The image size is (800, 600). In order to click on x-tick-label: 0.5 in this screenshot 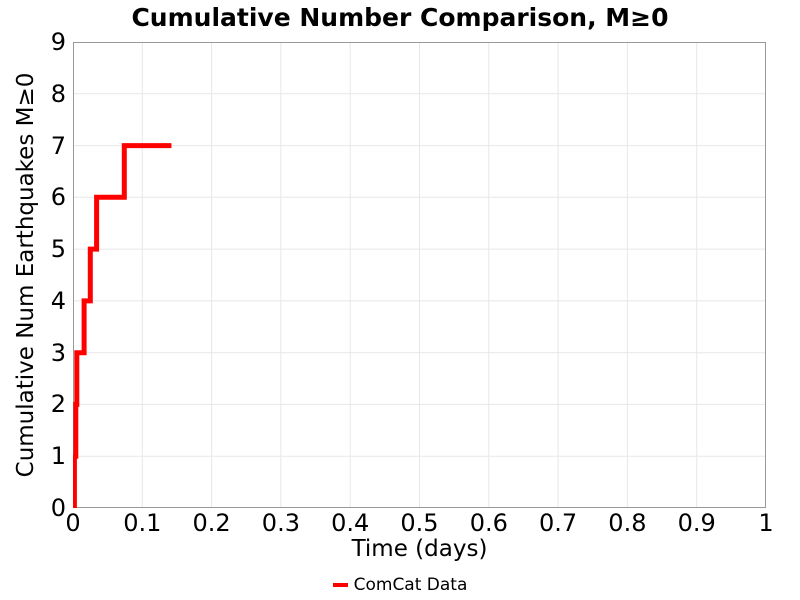, I will do `click(419, 523)`.